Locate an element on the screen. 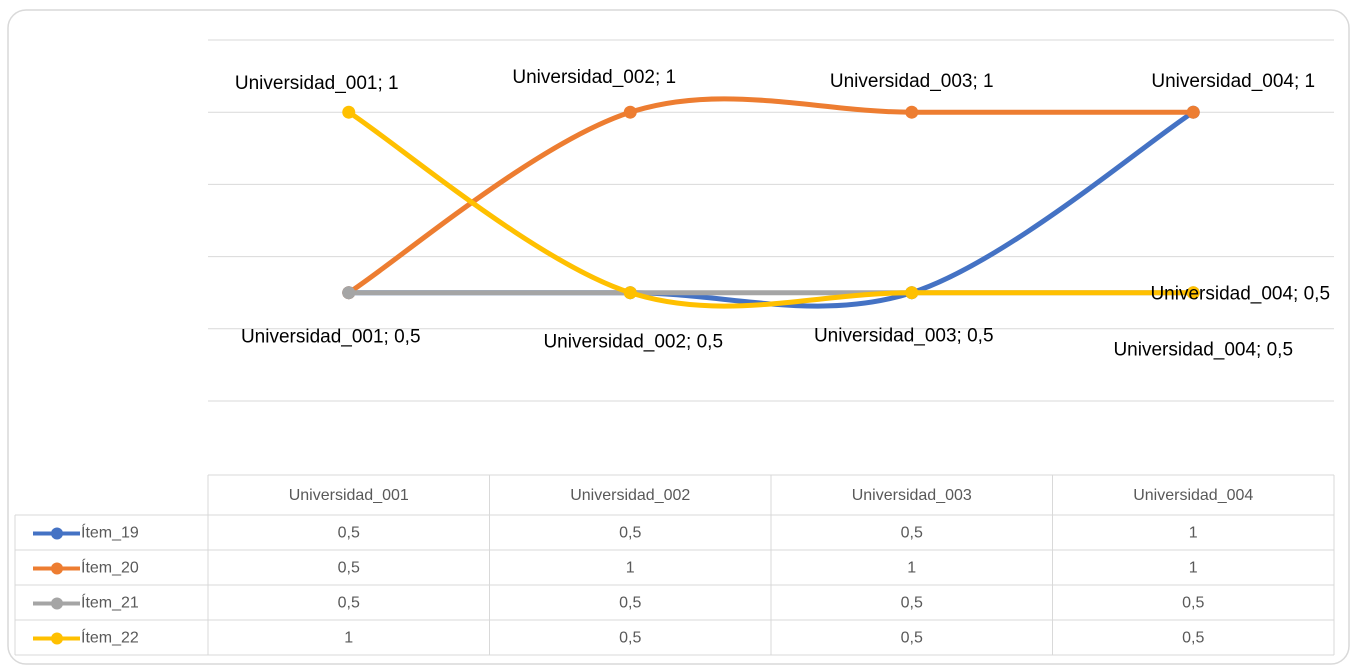 The width and height of the screenshot is (1356, 671). data-label: Universidad_002; 0,5 is located at coordinates (633, 342).